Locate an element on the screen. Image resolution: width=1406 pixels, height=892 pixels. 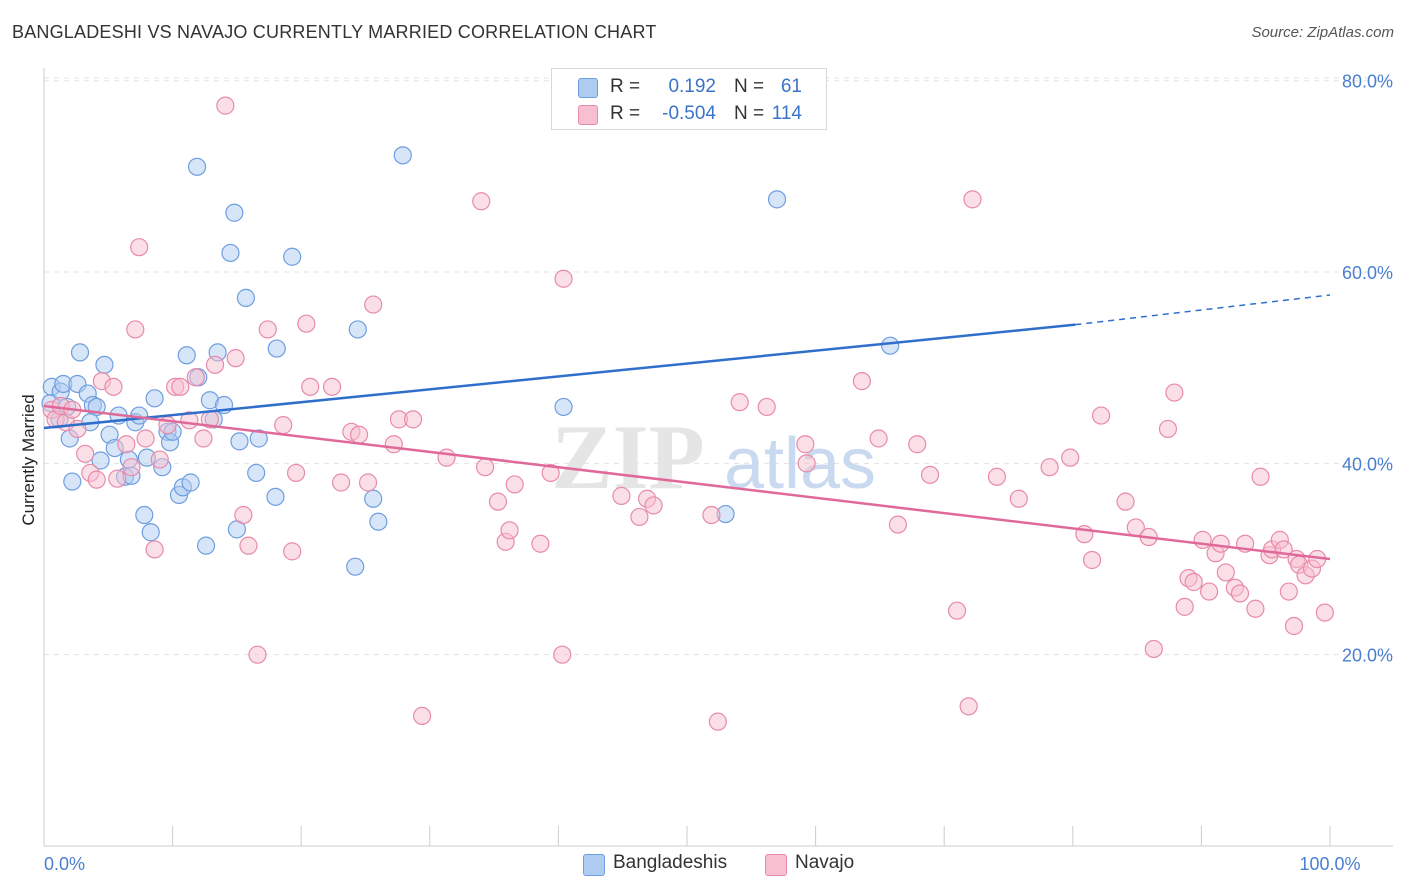
legend-swatch-bangladeshis is located at coordinates (588, 88).